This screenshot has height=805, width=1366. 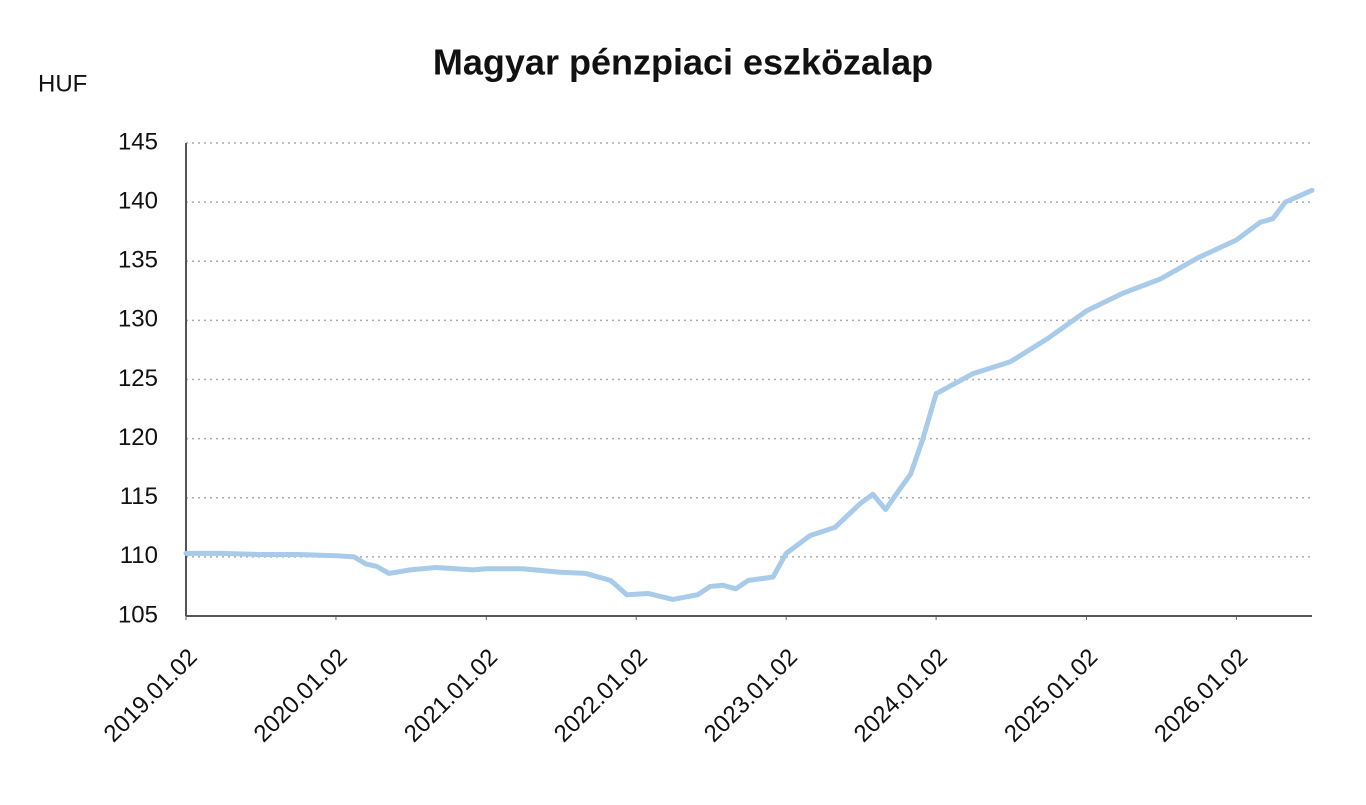 I want to click on y-tick-label: 125, so click(x=138, y=378).